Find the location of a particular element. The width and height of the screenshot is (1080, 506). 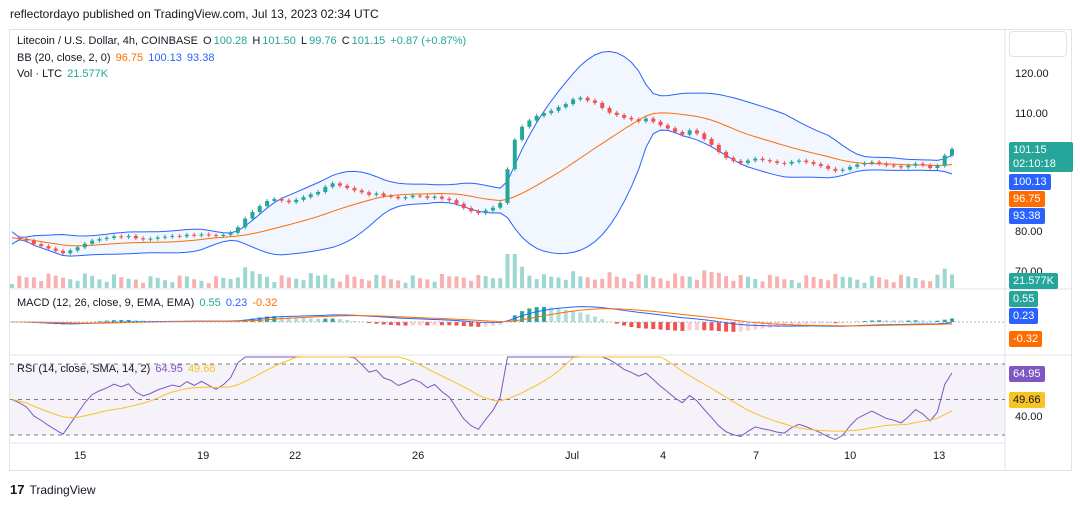

volume-box: 21.577K is located at coordinates (1033, 281).